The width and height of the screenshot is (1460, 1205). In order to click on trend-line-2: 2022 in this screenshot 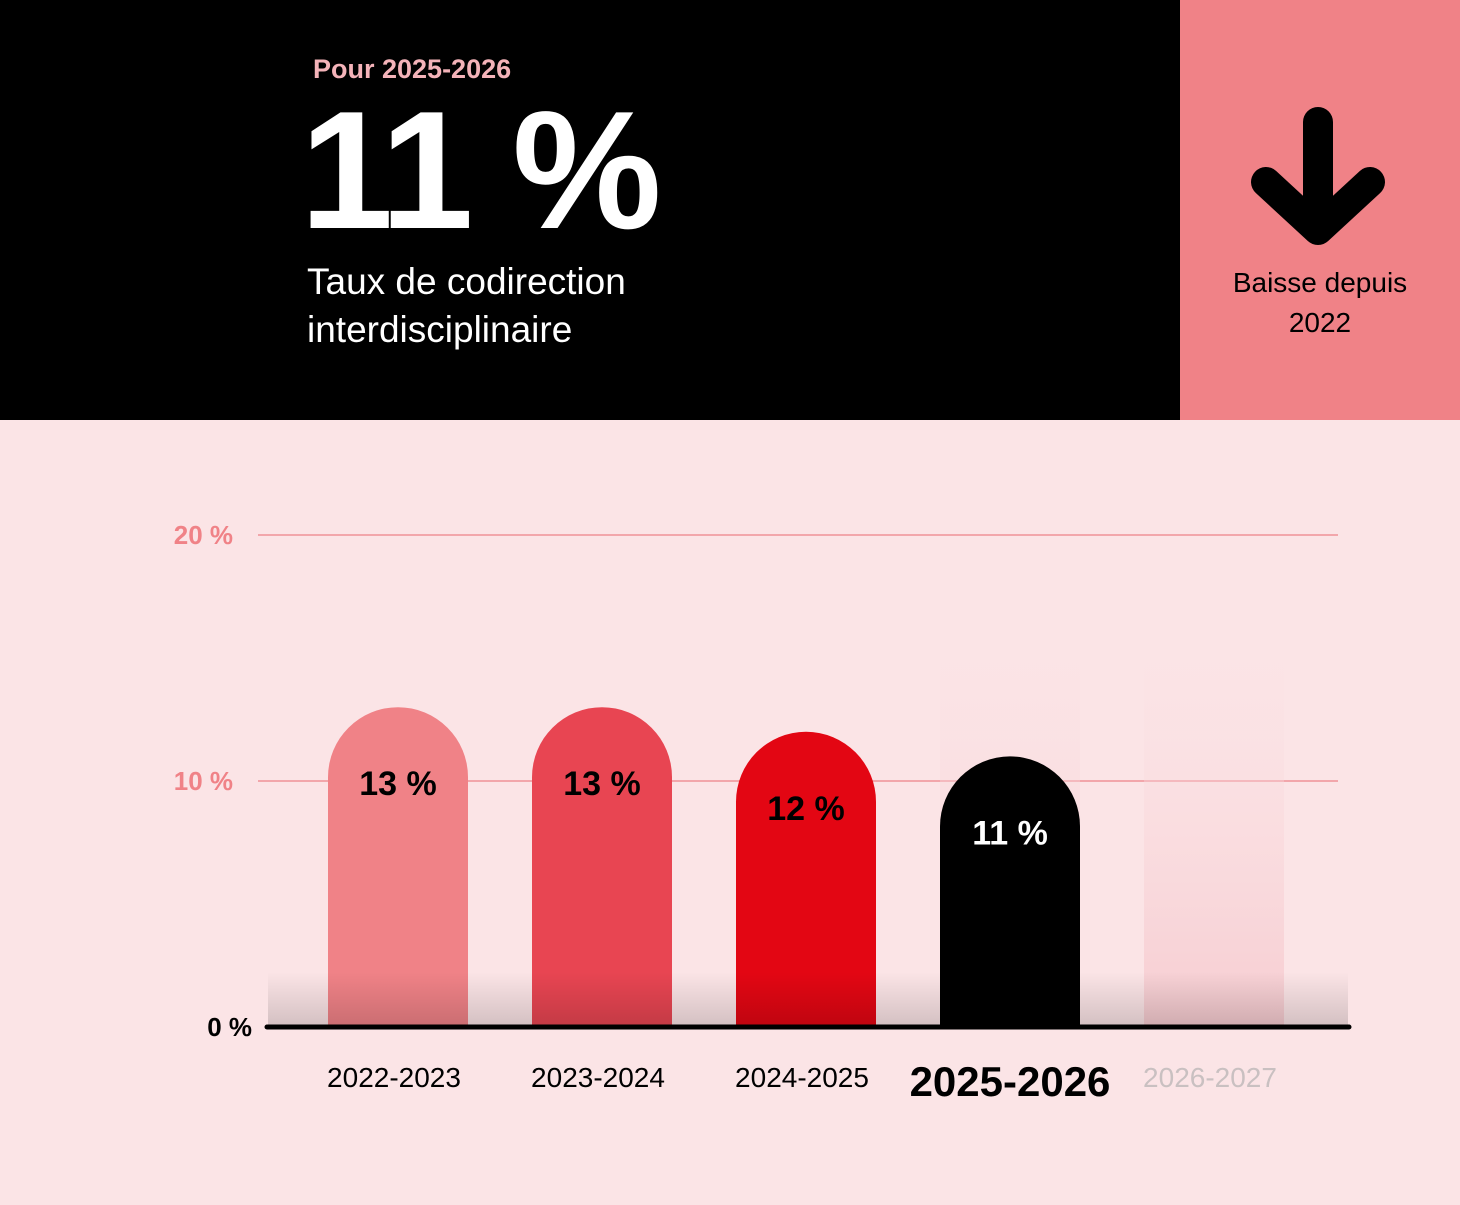, I will do `click(1320, 322)`.